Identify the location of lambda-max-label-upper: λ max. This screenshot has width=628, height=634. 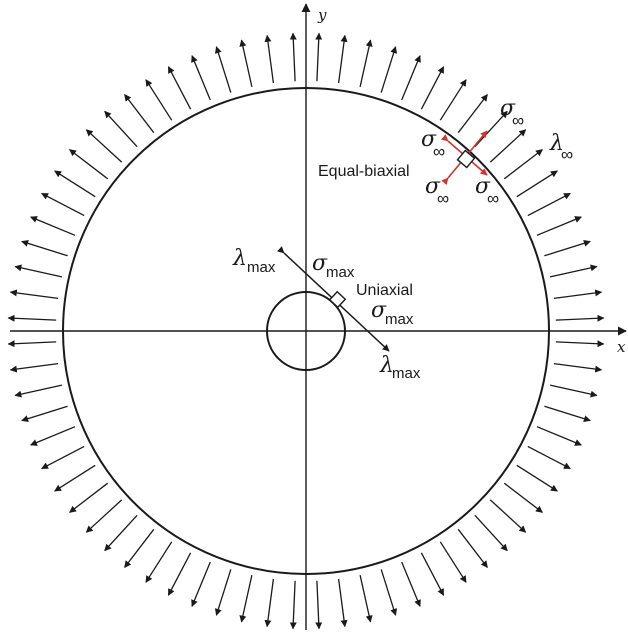
(254, 261).